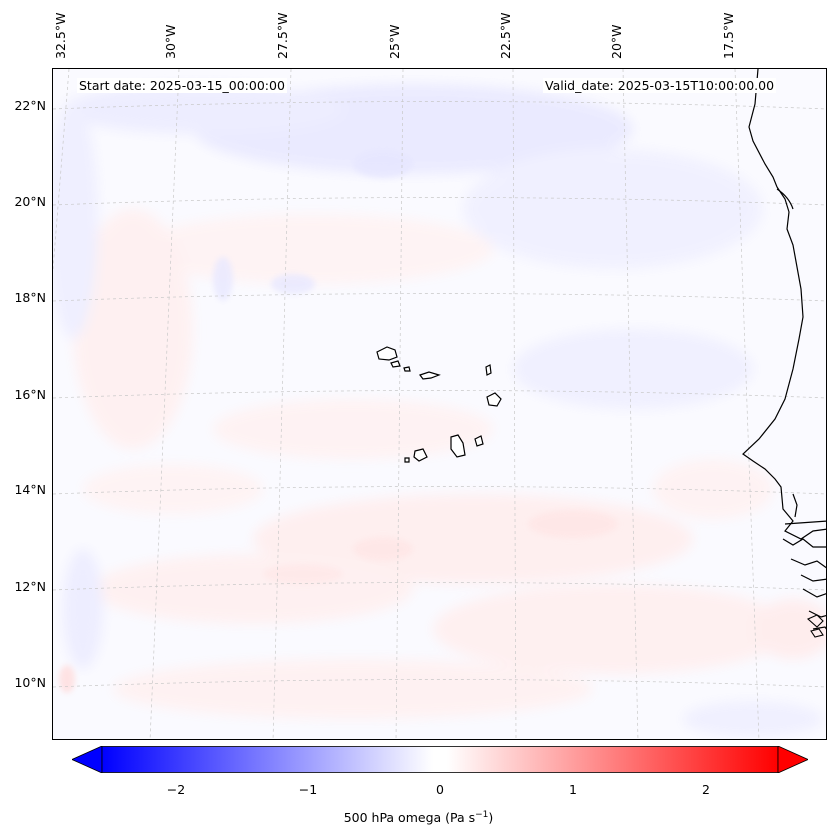 Image resolution: width=837 pixels, height=839 pixels. I want to click on africa-coast, so click(784, 304).